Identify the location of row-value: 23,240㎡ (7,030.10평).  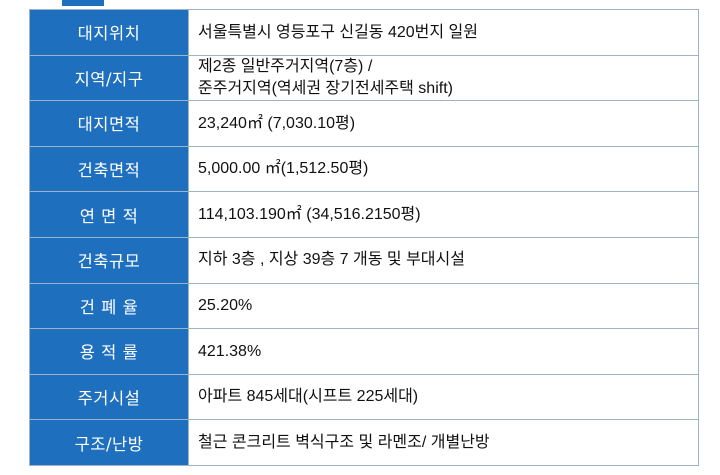
(443, 123).